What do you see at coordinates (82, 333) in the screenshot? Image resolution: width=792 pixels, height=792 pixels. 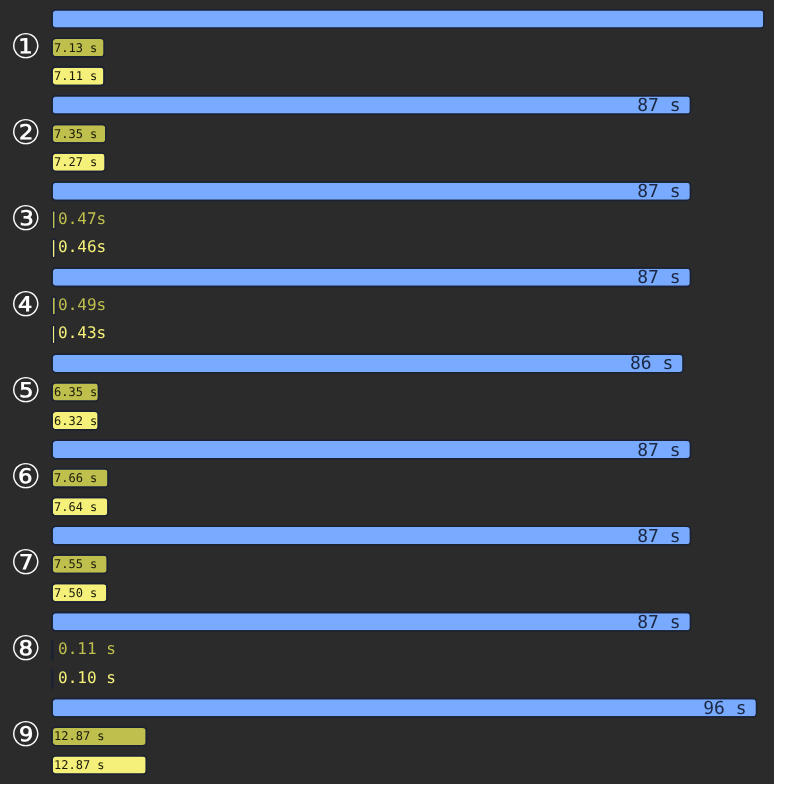 I see `data-label: 0.43s` at bounding box center [82, 333].